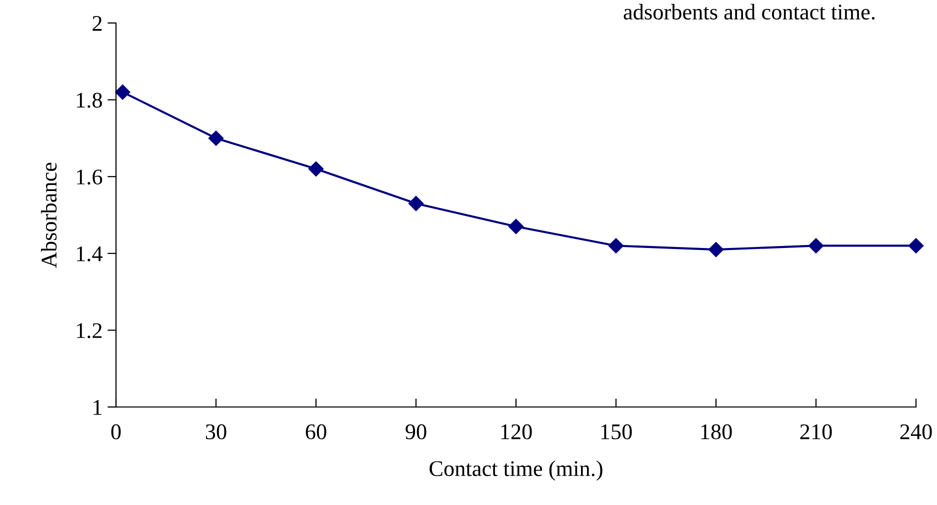 Image resolution: width=937 pixels, height=505 pixels. Describe the element at coordinates (816, 432) in the screenshot. I see `x-tick-label: 210` at that location.